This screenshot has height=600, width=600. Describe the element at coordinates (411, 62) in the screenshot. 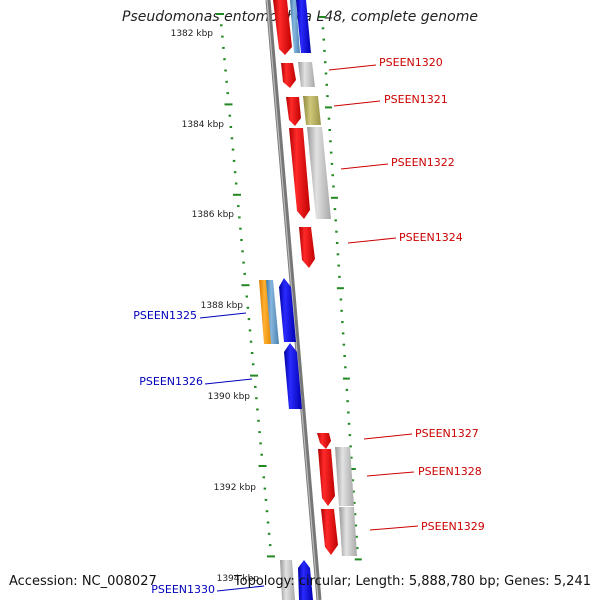

I see `gene-label-pseen1320: PSEEN1320` at that location.